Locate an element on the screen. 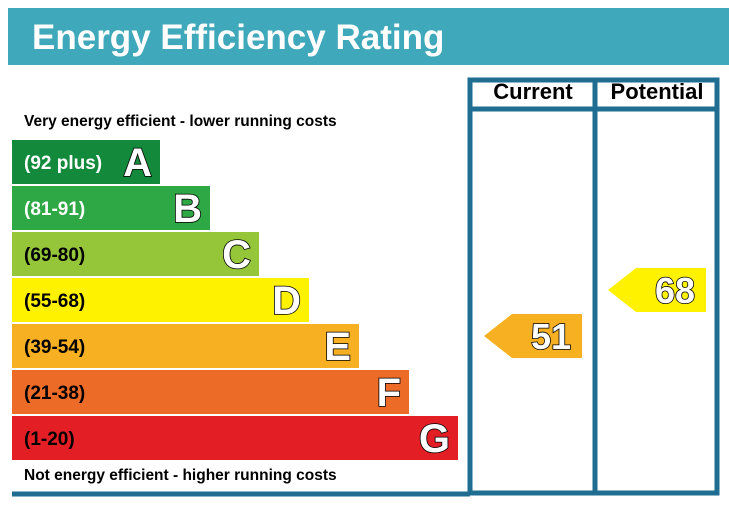 The image size is (729, 516). band-c-bar is located at coordinates (135, 254).